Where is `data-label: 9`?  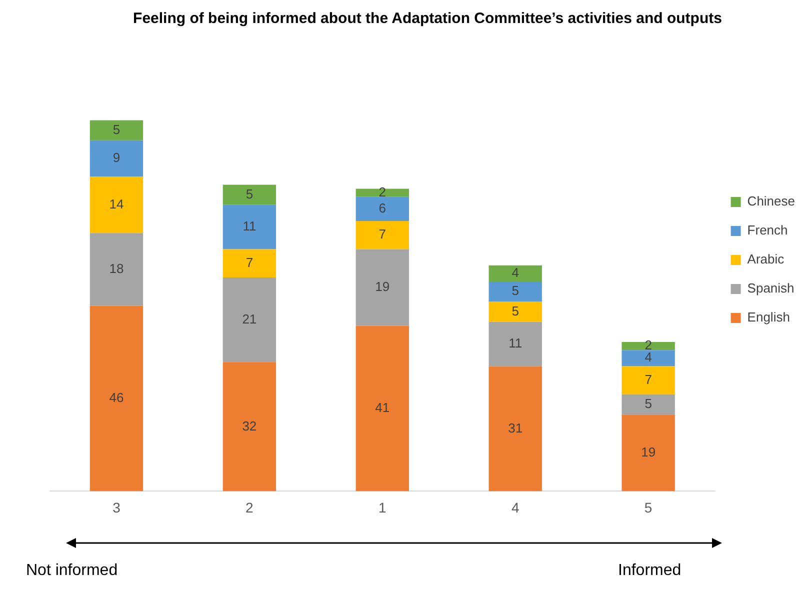 data-label: 9 is located at coordinates (116, 158).